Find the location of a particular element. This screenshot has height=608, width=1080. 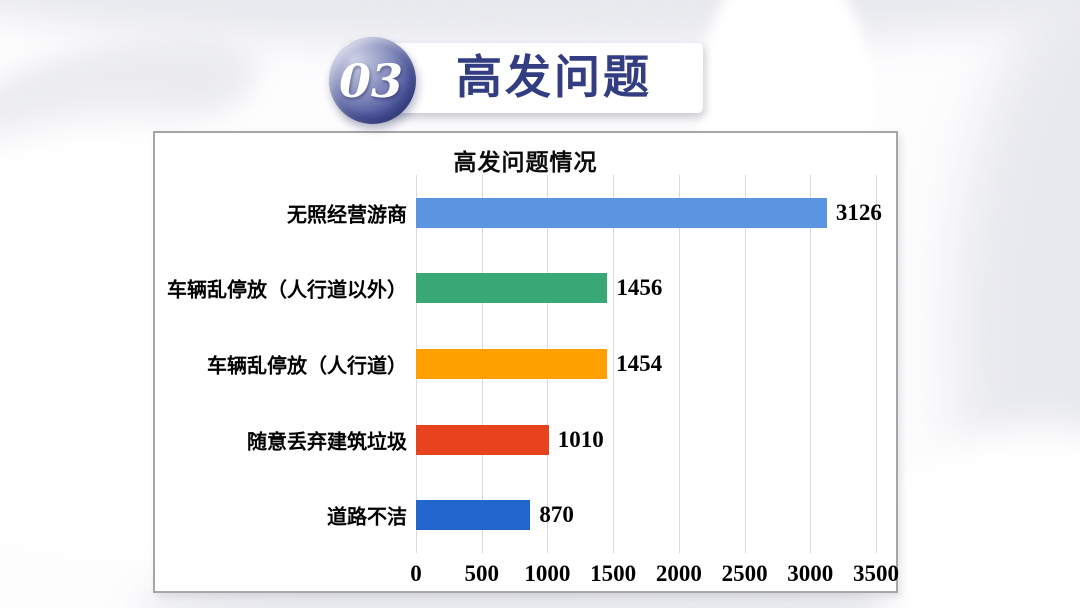

bar-row: 车辆乱停放（人行道以外） 1456 is located at coordinates (521, 289).